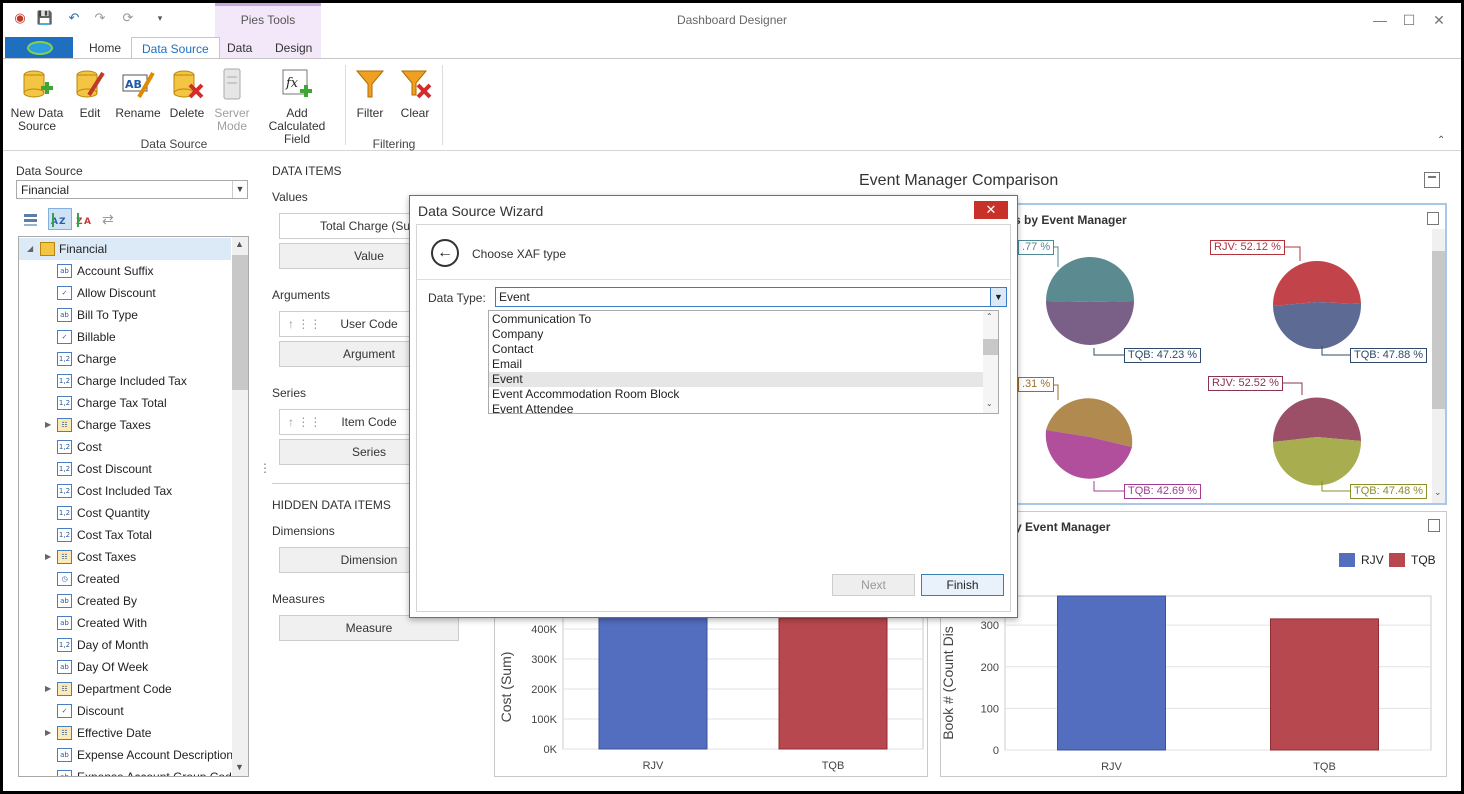 This screenshot has width=1464, height=794. What do you see at coordinates (415, 93) in the screenshot?
I see `clear-filter-button: Clear` at bounding box center [415, 93].